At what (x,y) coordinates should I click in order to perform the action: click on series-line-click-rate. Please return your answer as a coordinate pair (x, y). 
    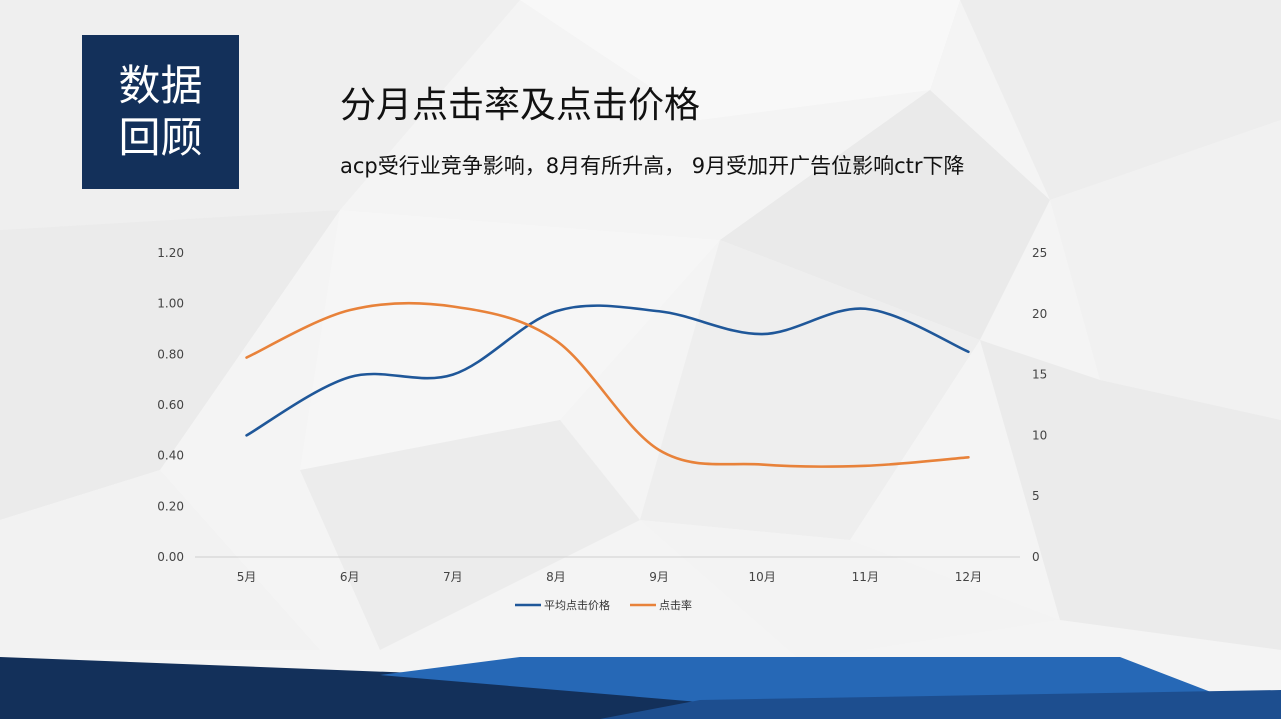
    Looking at the image, I should click on (607, 384).